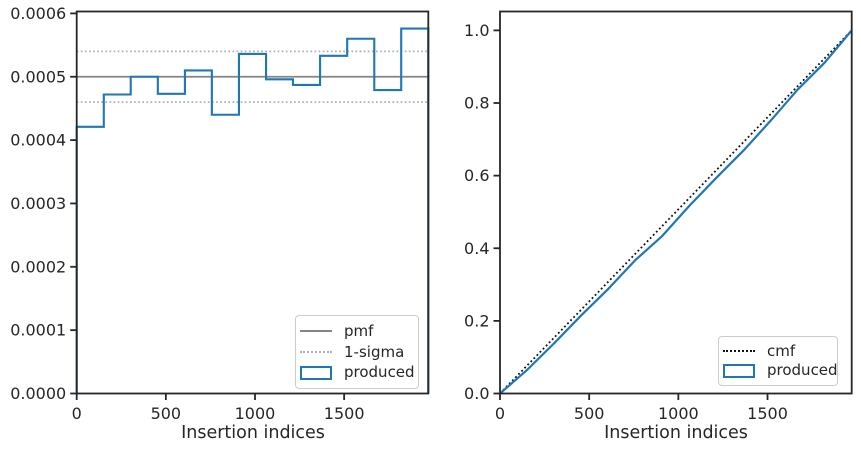 This screenshot has height=454, width=861. Describe the element at coordinates (476, 30) in the screenshot. I see `right-y-tick-label: 1.0` at that location.